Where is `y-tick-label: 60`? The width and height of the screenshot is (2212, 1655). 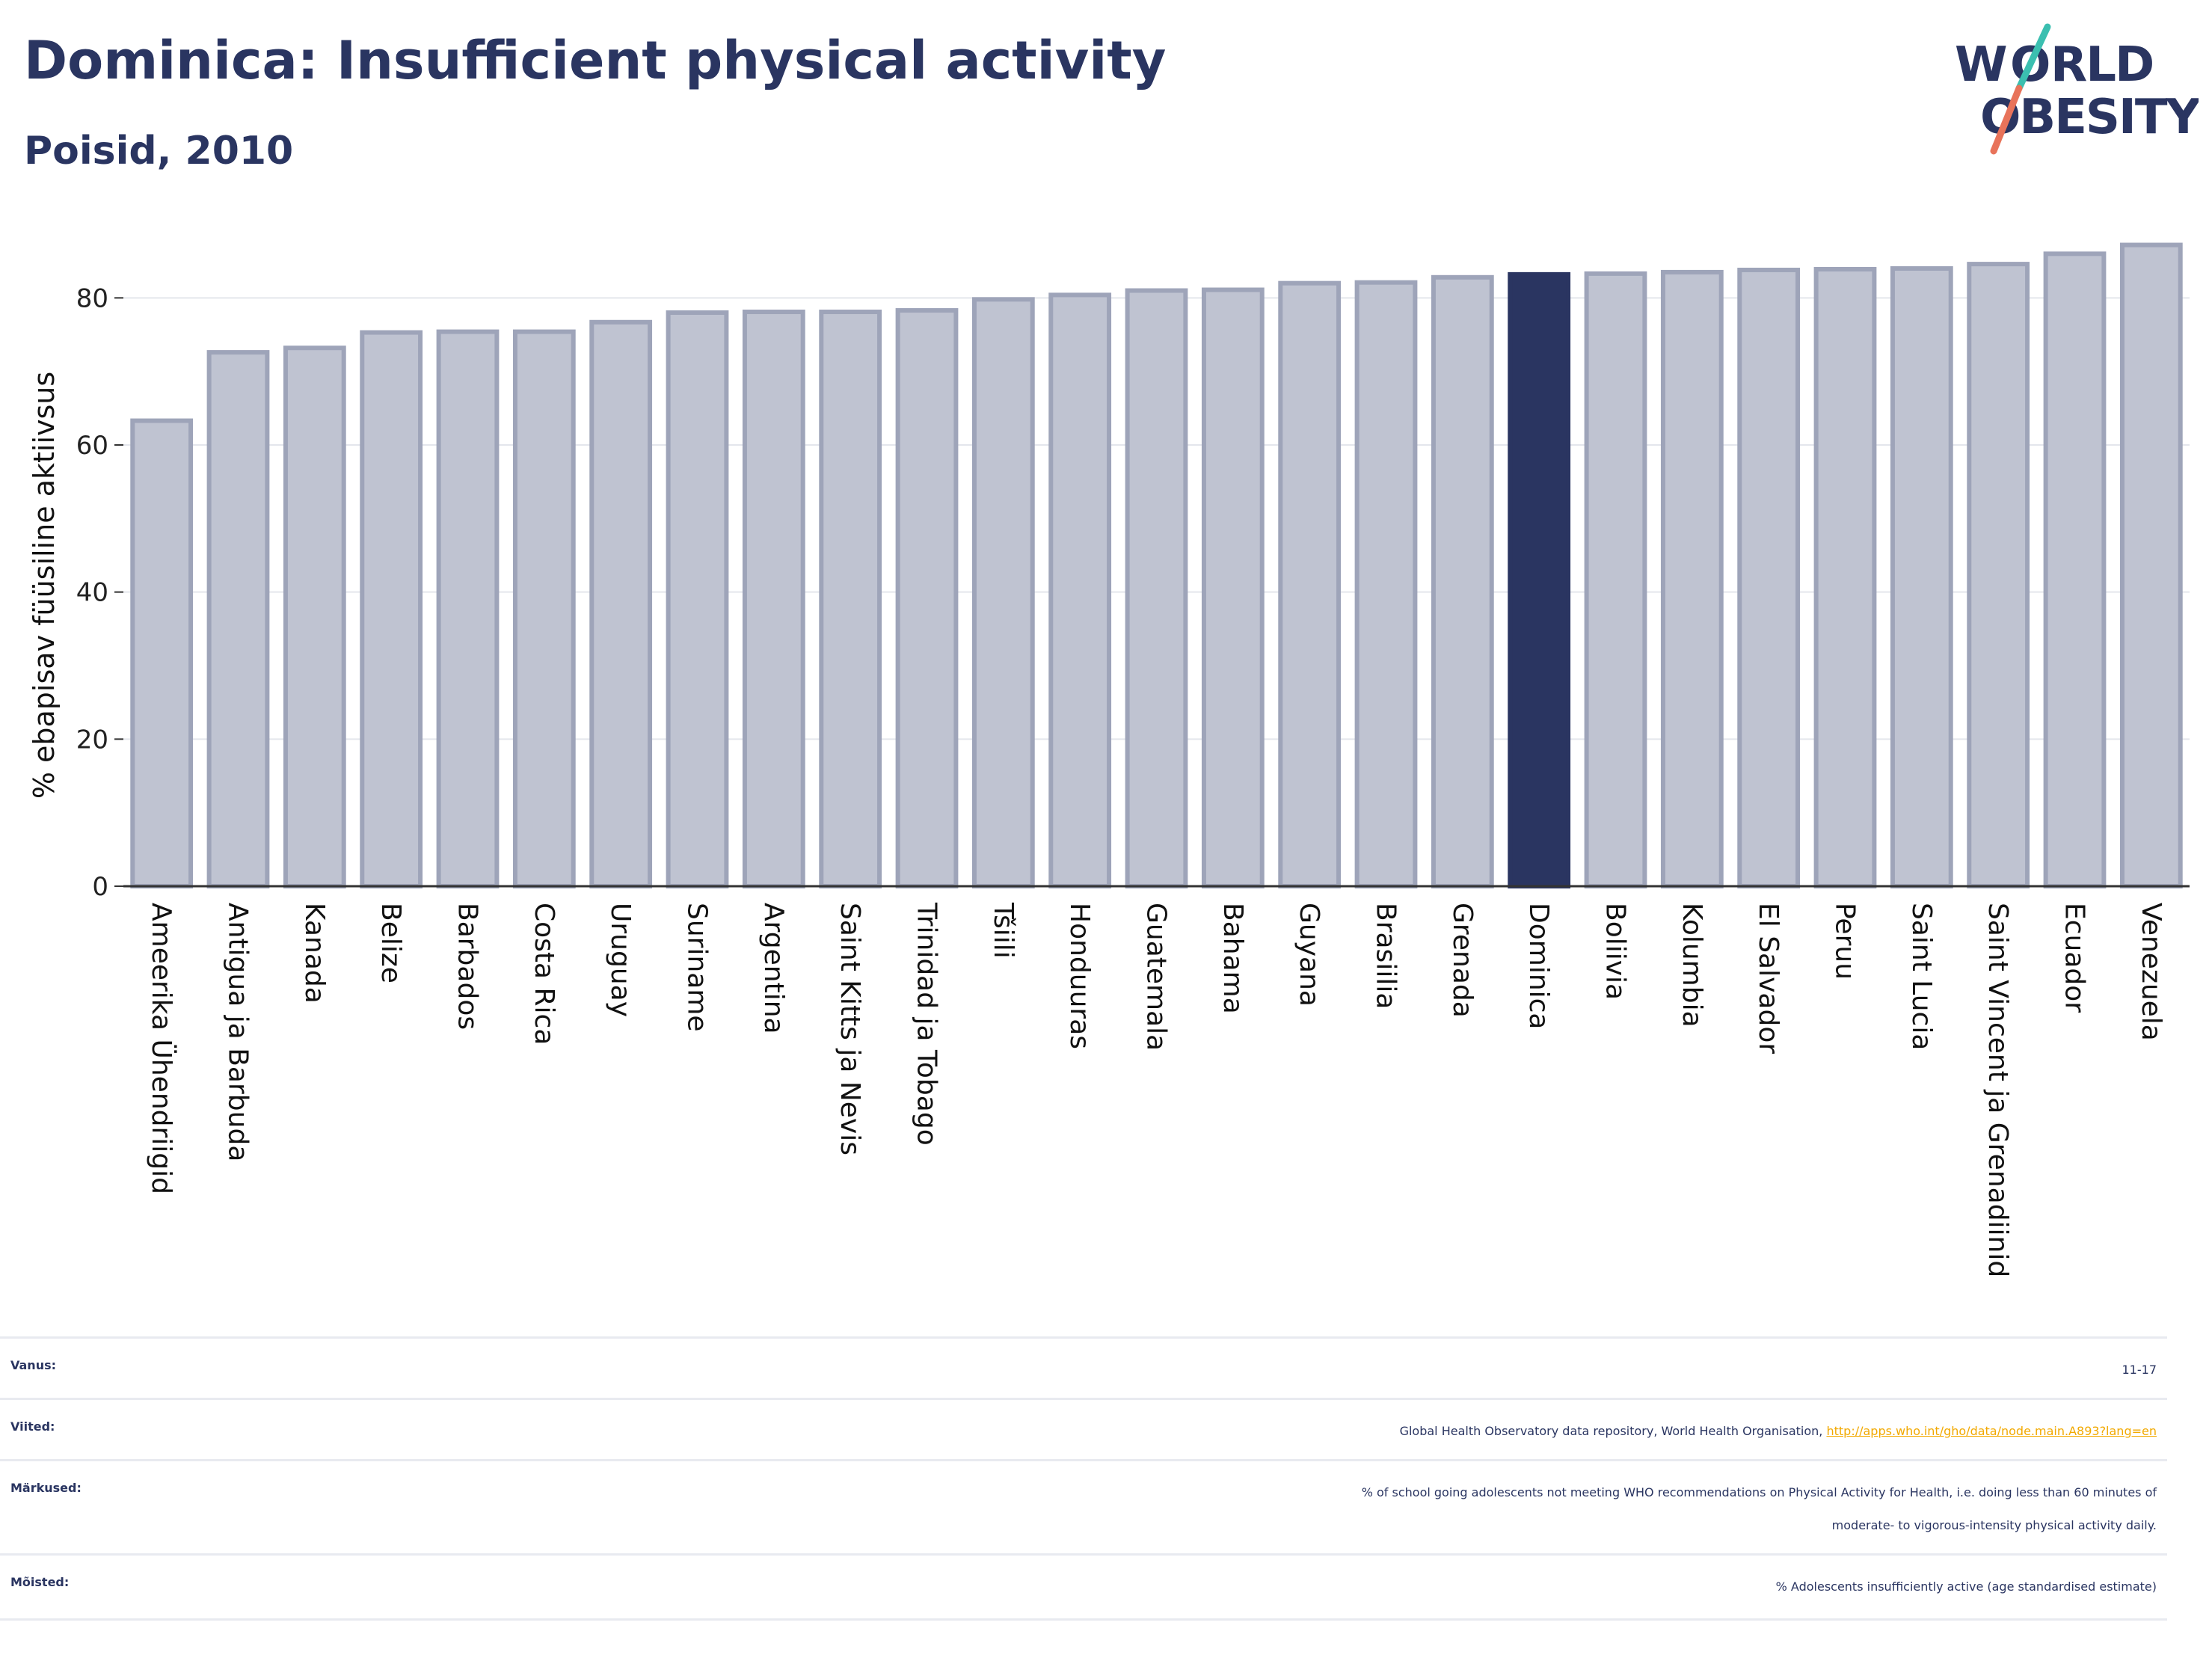 y-tick-label: 60 is located at coordinates (92, 446).